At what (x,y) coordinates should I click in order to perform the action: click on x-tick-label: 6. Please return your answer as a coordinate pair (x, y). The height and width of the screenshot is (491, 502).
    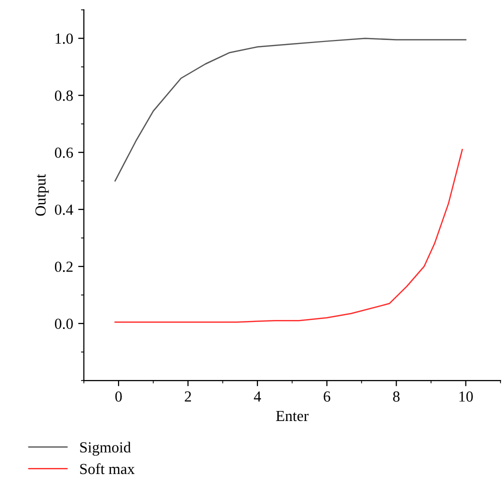
    Looking at the image, I should click on (327, 396).